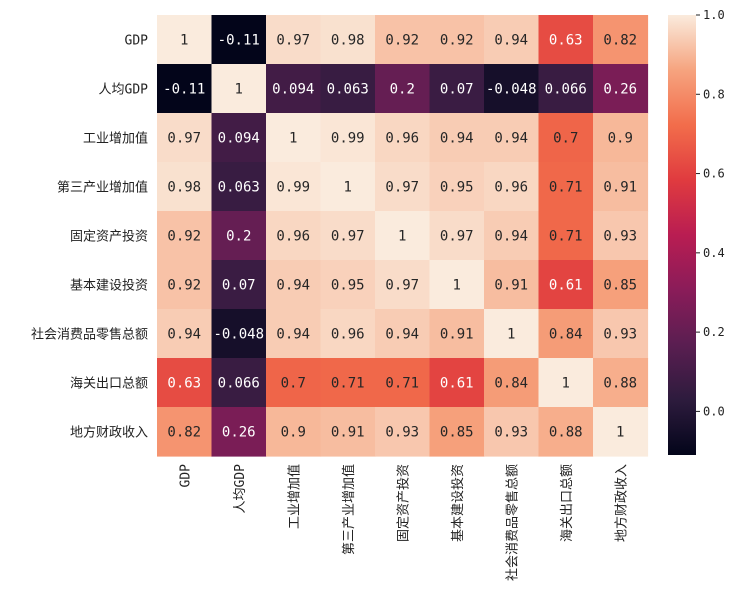 The width and height of the screenshot is (735, 612). Describe the element at coordinates (566, 433) in the screenshot. I see `cell-value-label: 0.88` at that location.